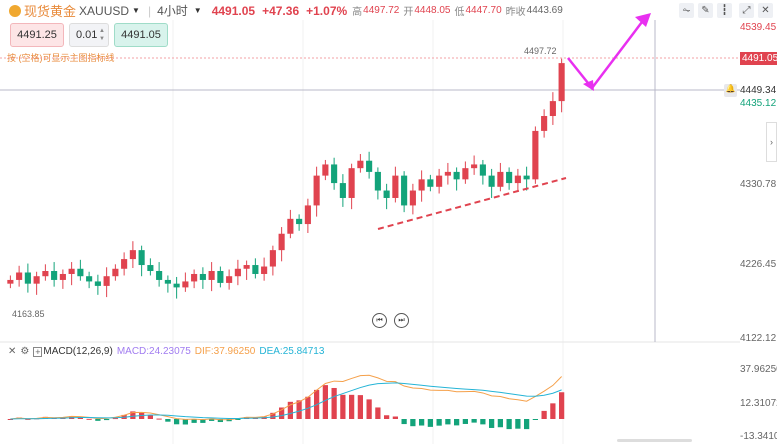  What do you see at coordinates (28, 314) in the screenshot?
I see `low-marker: 4163.85` at bounding box center [28, 314].